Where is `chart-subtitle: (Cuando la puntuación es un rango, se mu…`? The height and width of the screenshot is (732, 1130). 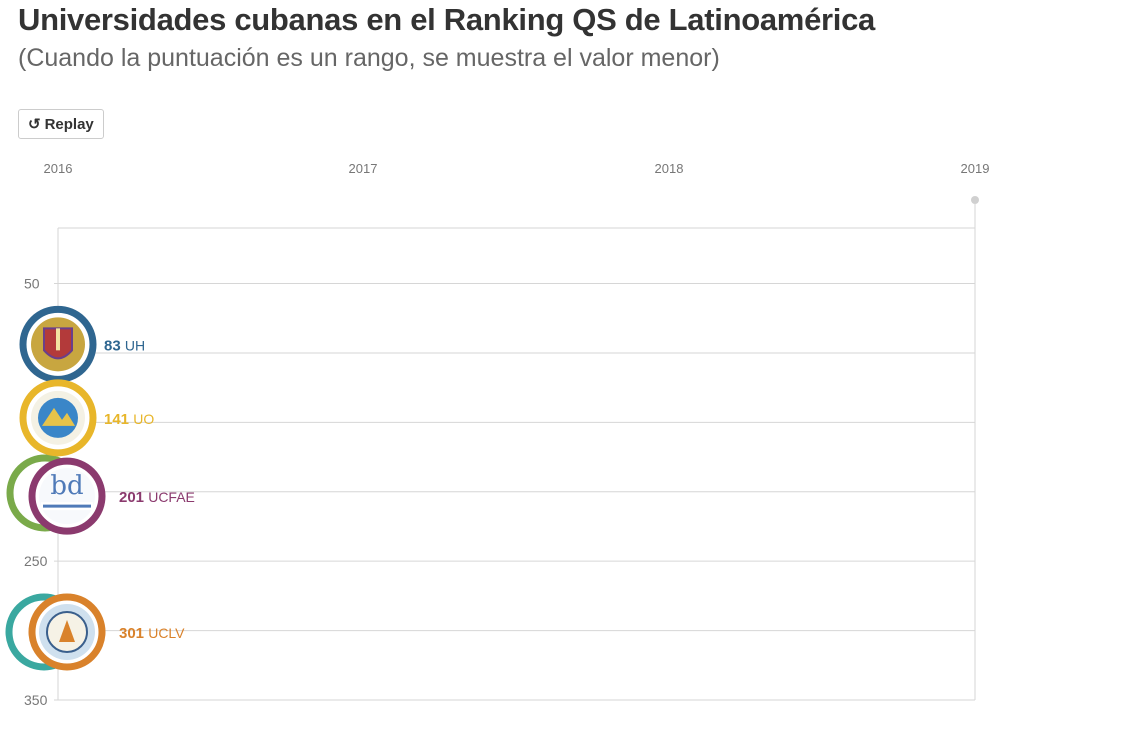 chart-subtitle: (Cuando la puntuación es un rango, se mu… is located at coordinates (369, 58).